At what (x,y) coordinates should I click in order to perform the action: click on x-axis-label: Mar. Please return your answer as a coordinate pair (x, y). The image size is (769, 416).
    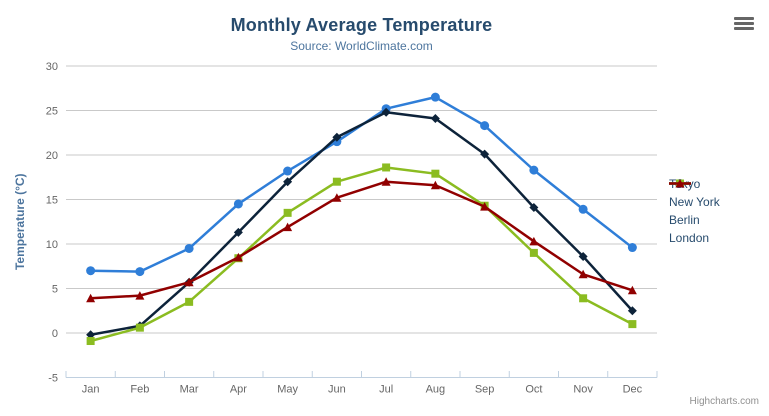
    Looking at the image, I should click on (189, 390).